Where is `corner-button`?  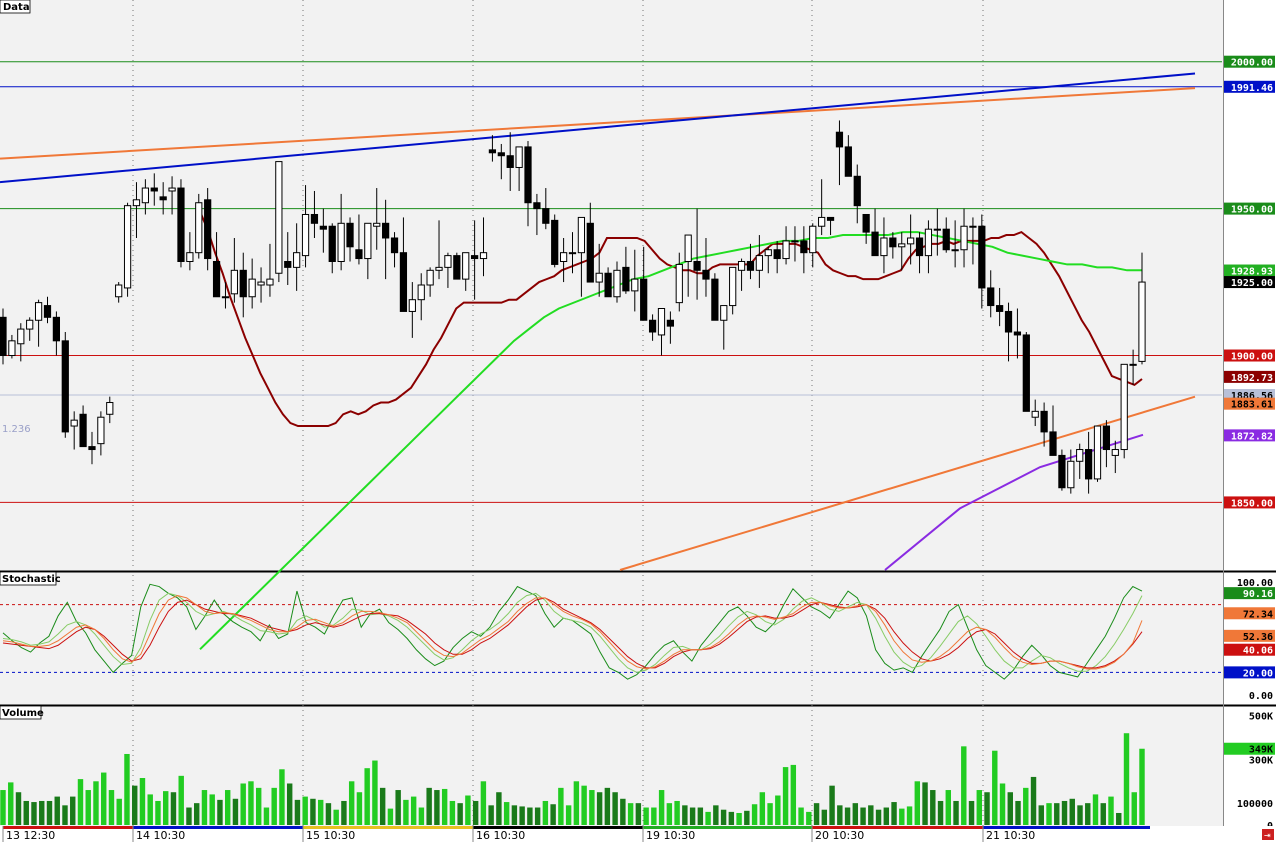
corner-button is located at coordinates (1268, 834).